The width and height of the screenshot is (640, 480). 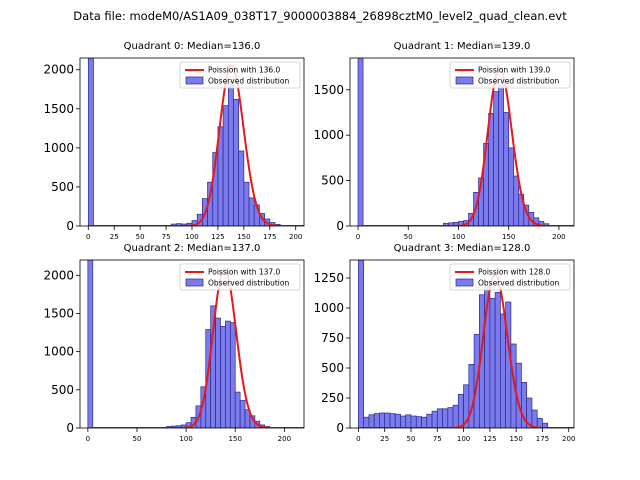 I want to click on y-tick-label: 750, so click(x=332, y=338).